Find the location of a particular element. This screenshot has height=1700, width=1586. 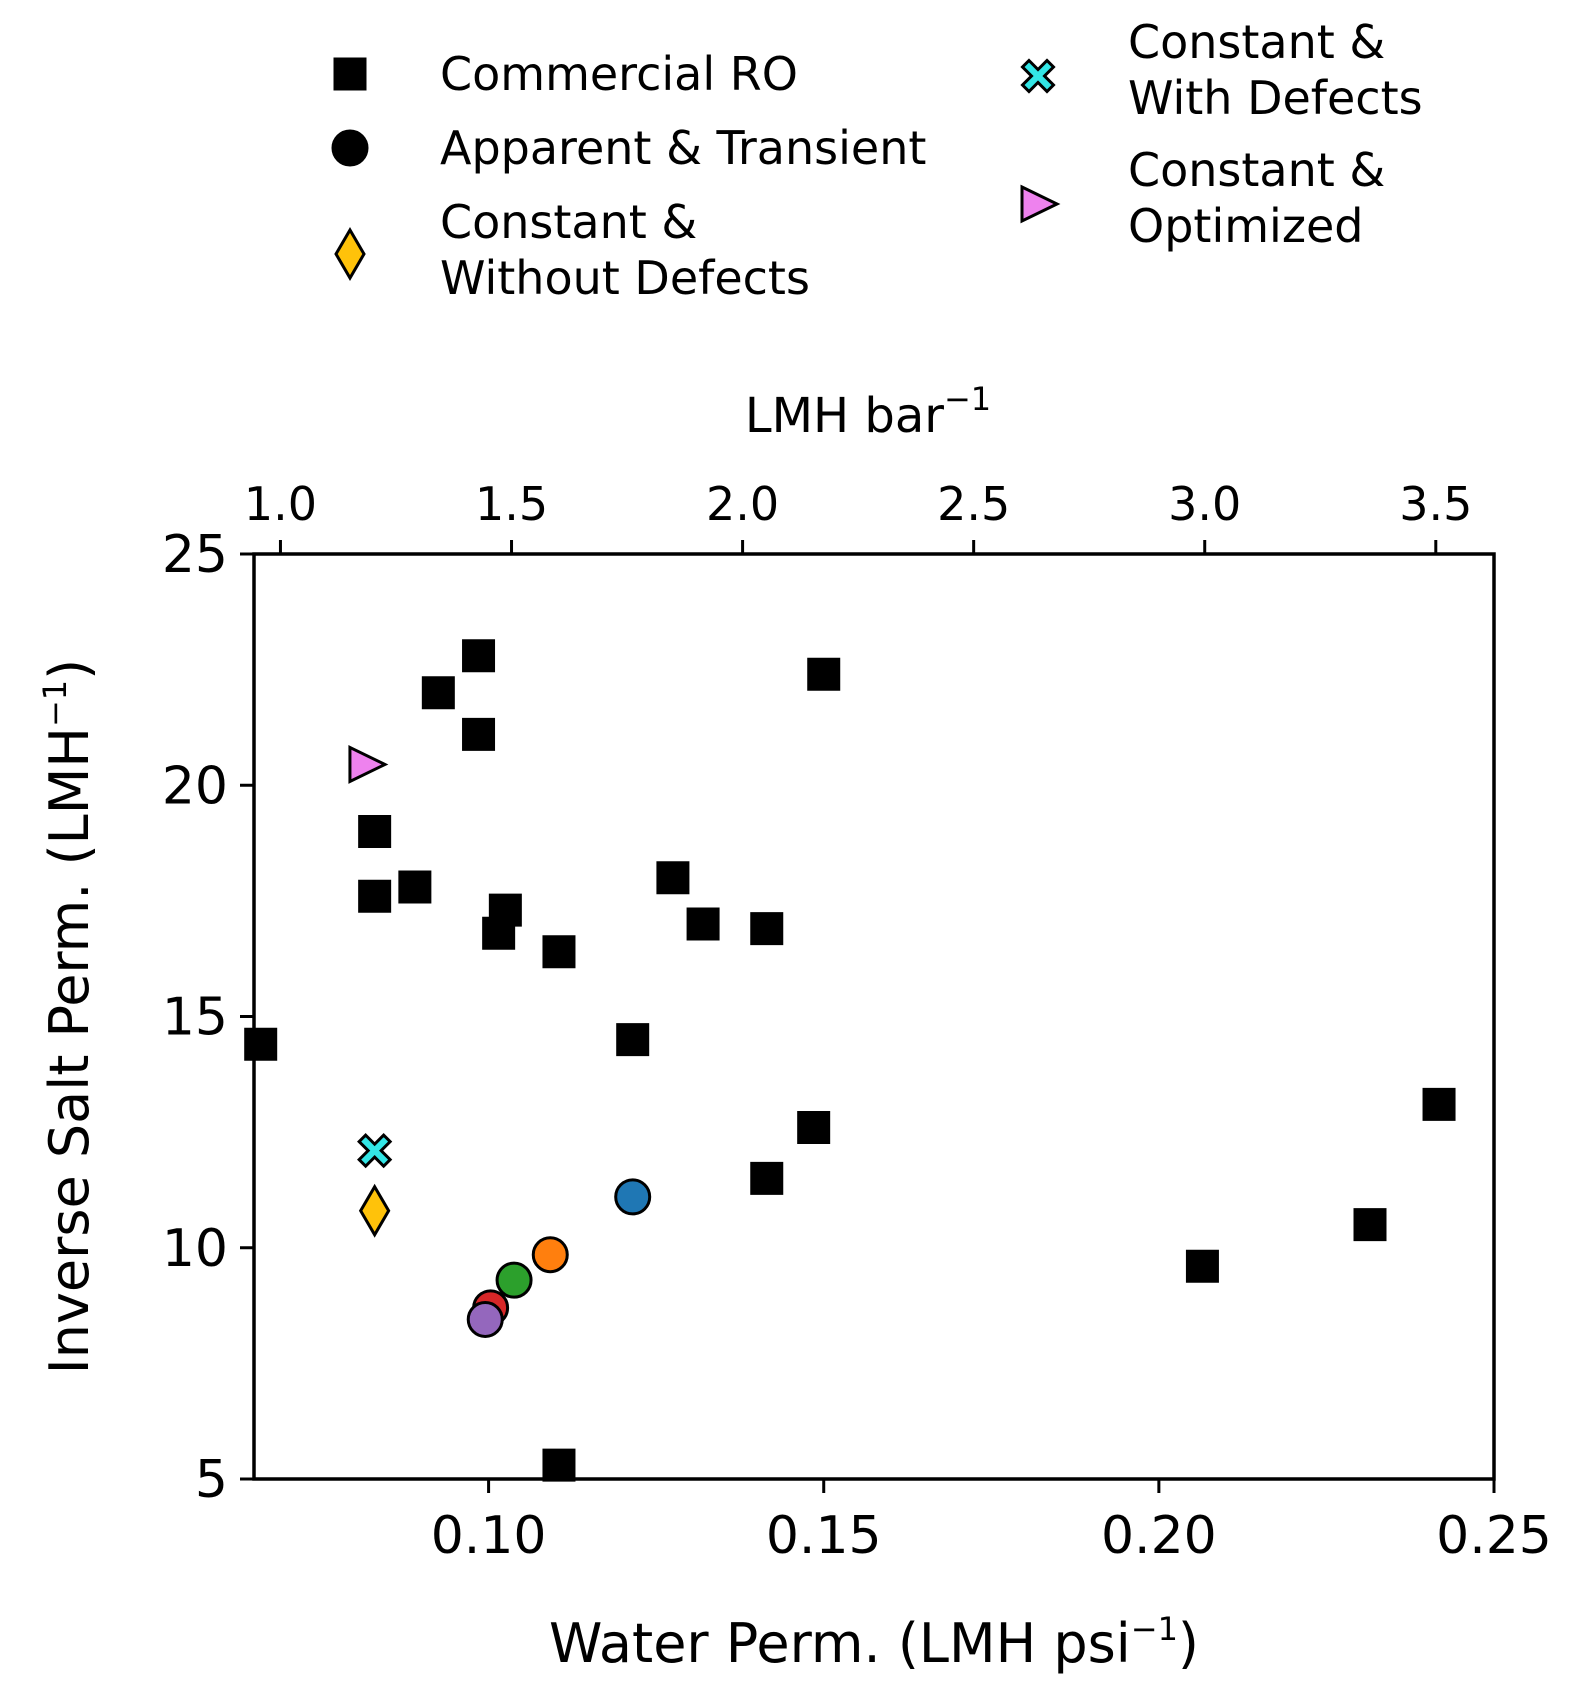

x-tick-label: 0.25 is located at coordinates (1494, 1536).